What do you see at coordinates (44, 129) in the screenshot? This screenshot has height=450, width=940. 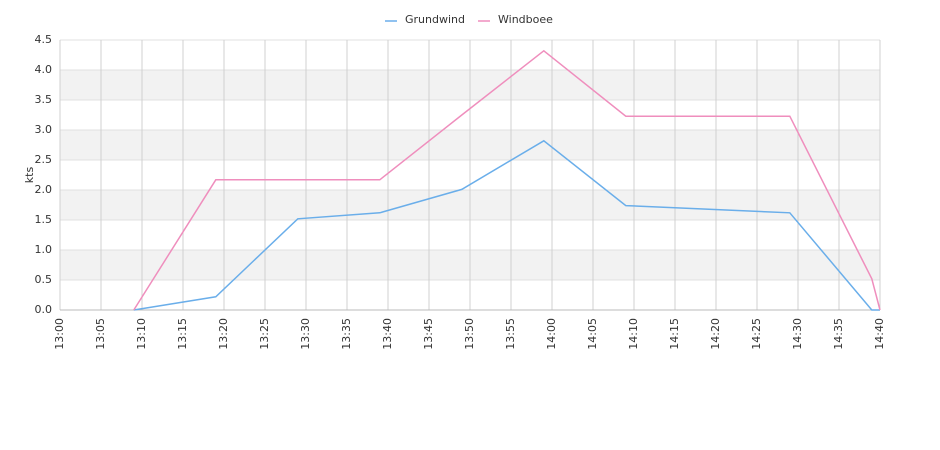 I see `y-tick-label: 3.0` at bounding box center [44, 129].